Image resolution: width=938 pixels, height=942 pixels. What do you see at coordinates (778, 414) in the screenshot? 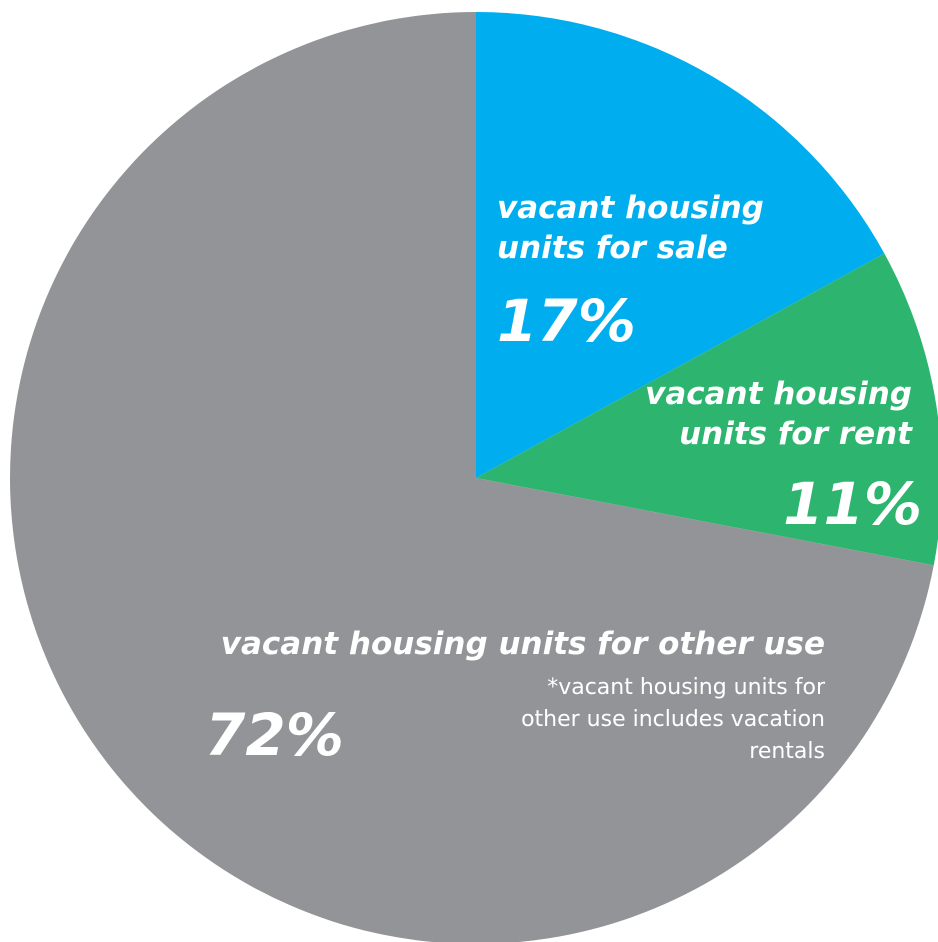
I see `slice-label: vacant housing units for rent` at bounding box center [778, 414].